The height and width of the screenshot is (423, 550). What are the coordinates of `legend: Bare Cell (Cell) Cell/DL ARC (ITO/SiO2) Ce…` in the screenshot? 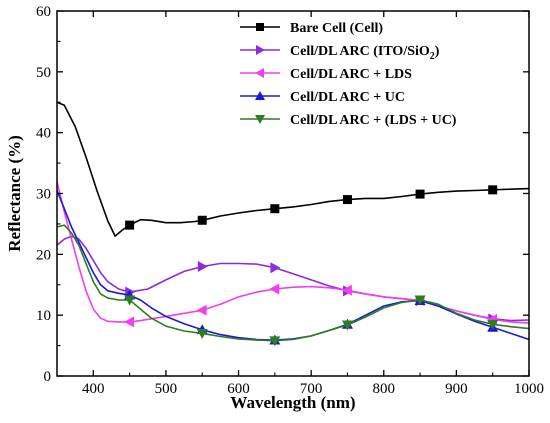 It's located at (348, 74).